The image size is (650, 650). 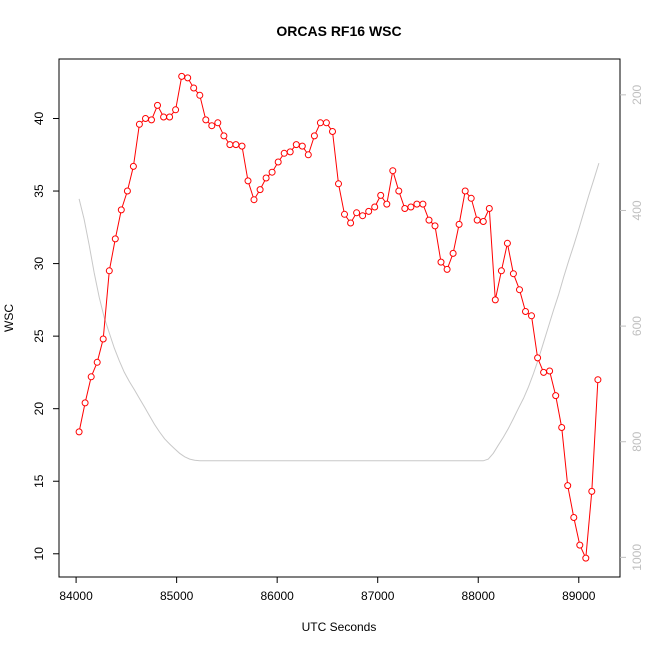 What do you see at coordinates (338, 31) in the screenshot?
I see `chart-title: ORCAS RF16 WSC` at bounding box center [338, 31].